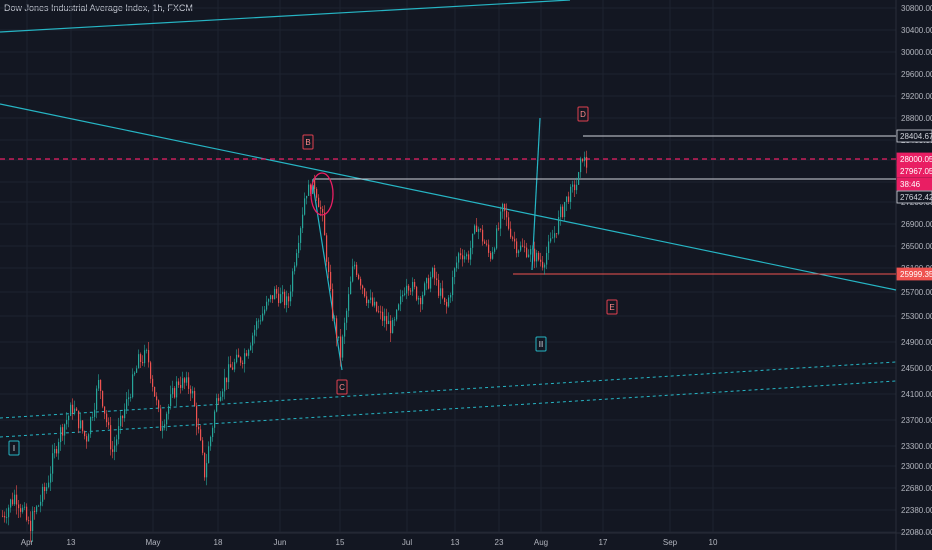  I want to click on y-tick-label: 24500.00, so click(916, 368).